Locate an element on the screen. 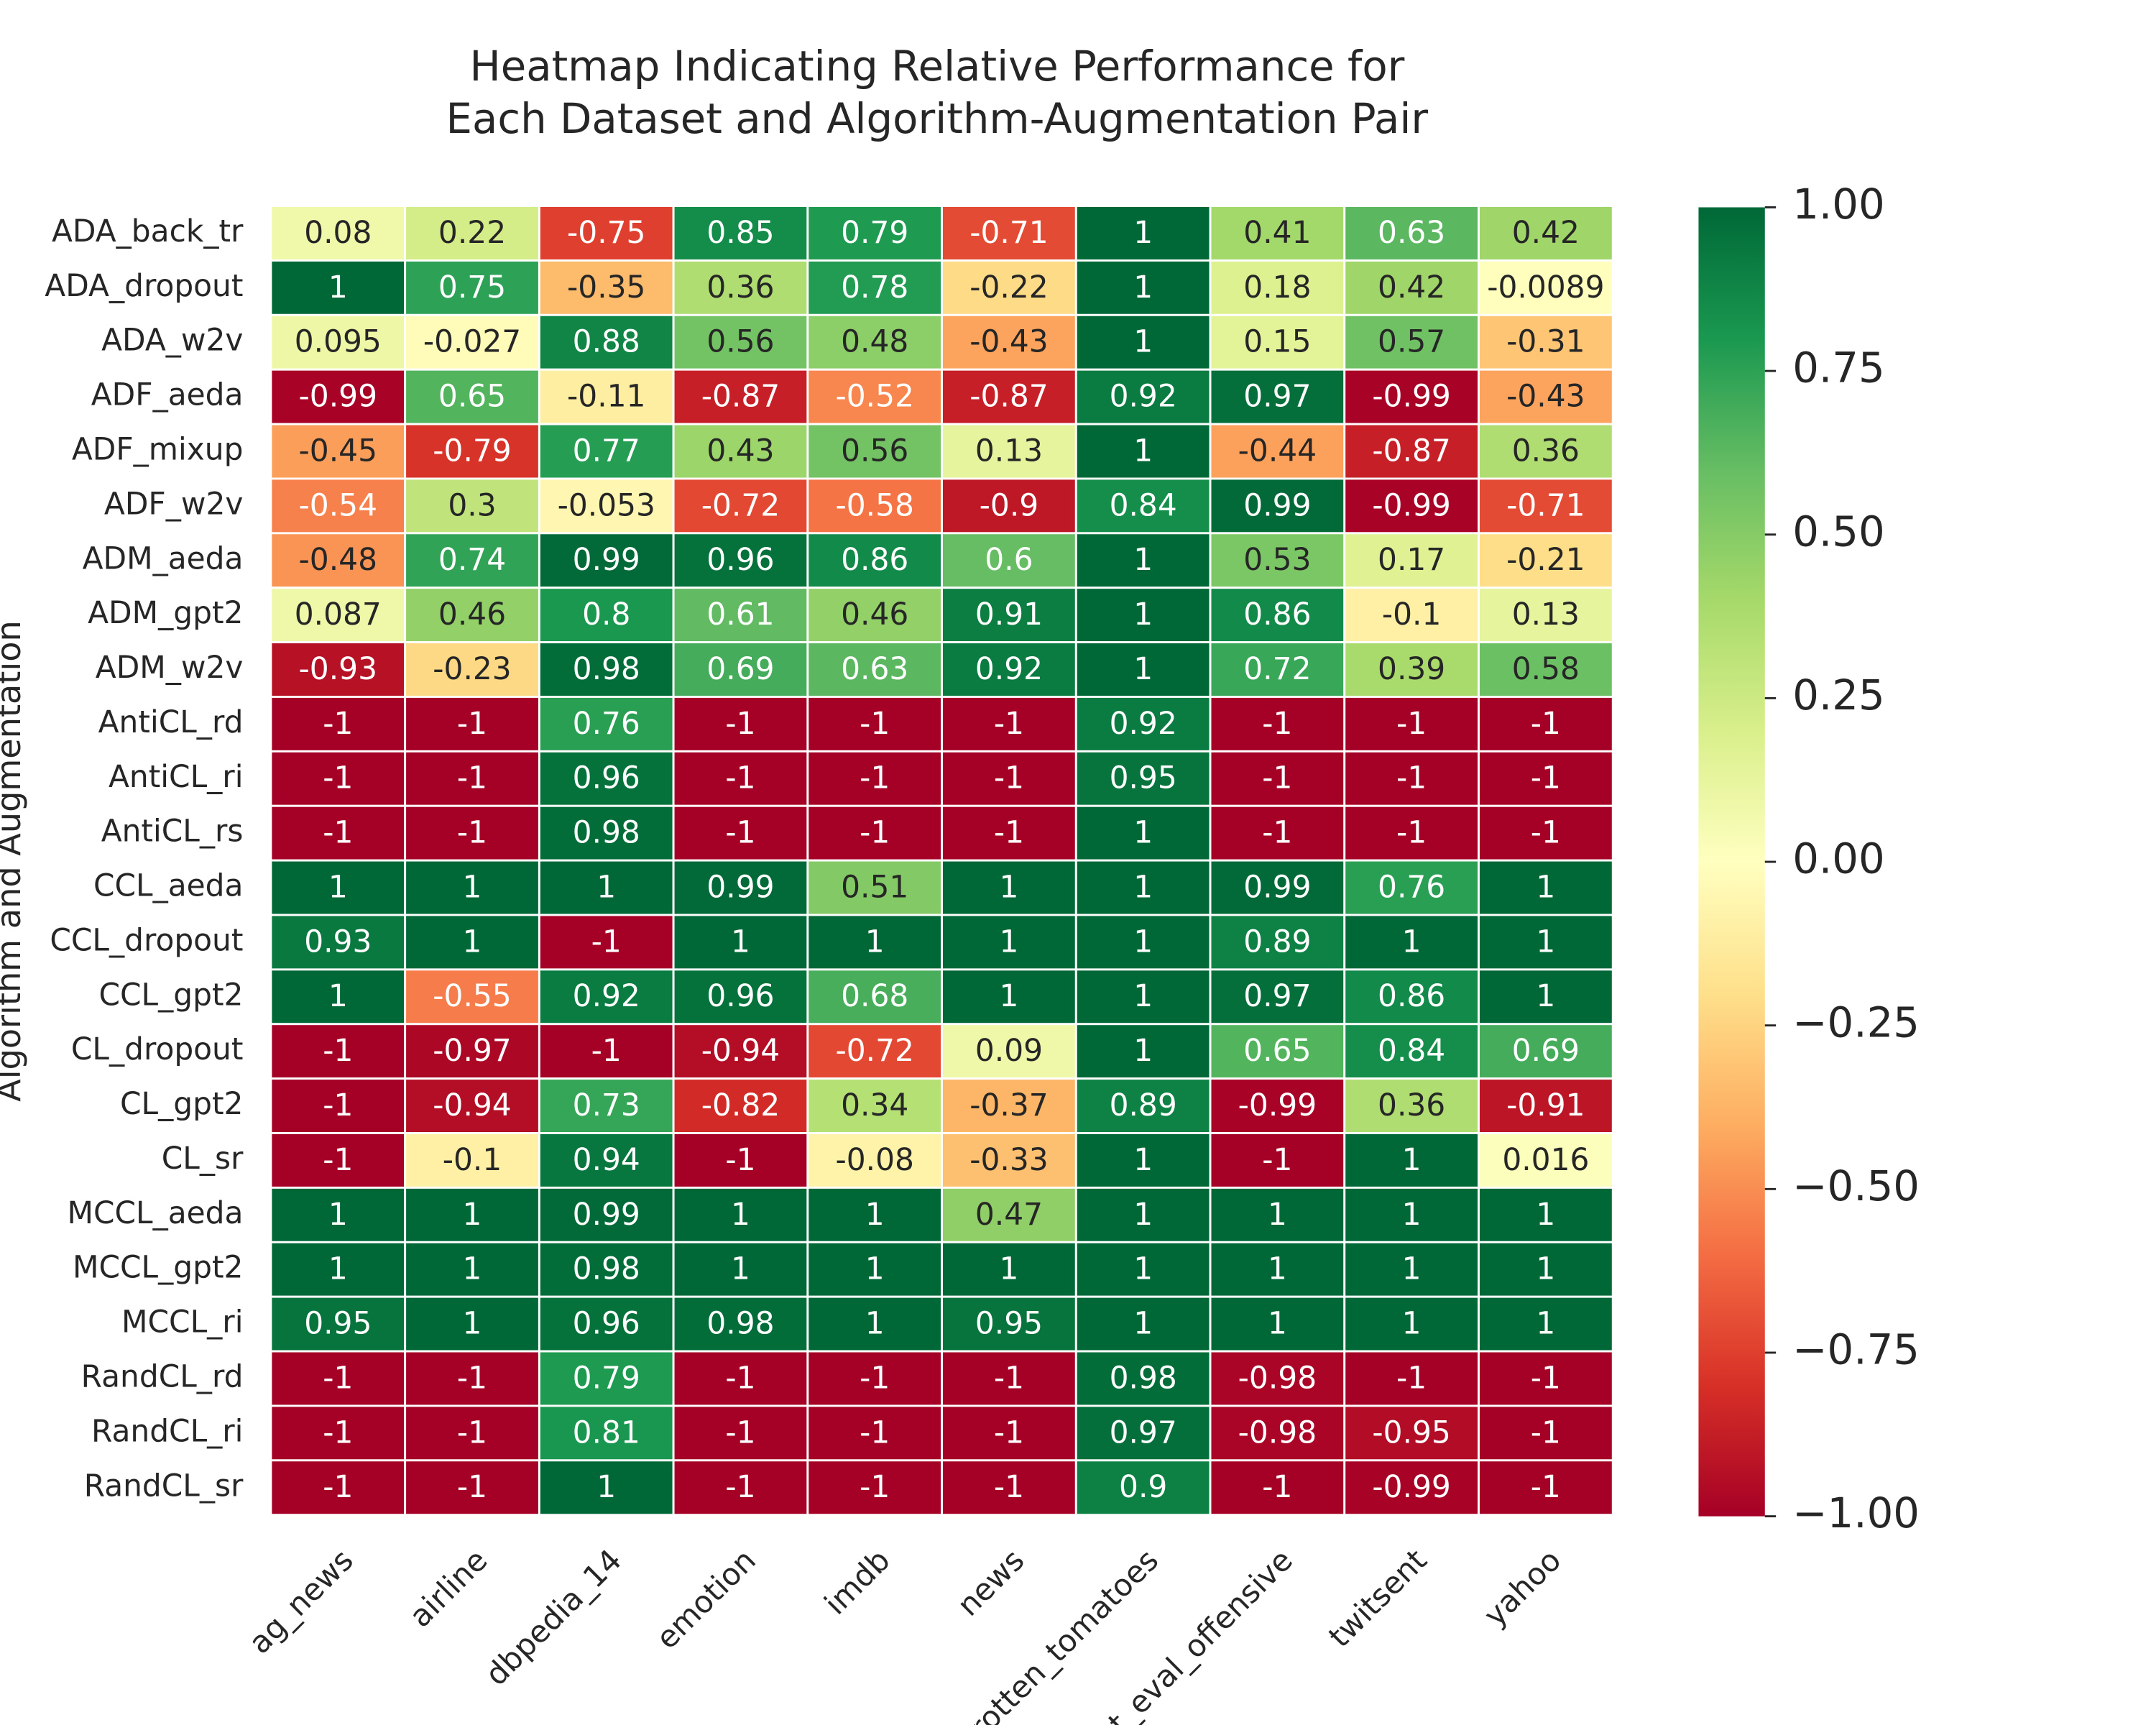 The width and height of the screenshot is (2156, 1725). cell-label: 0.98 is located at coordinates (606, 1269).